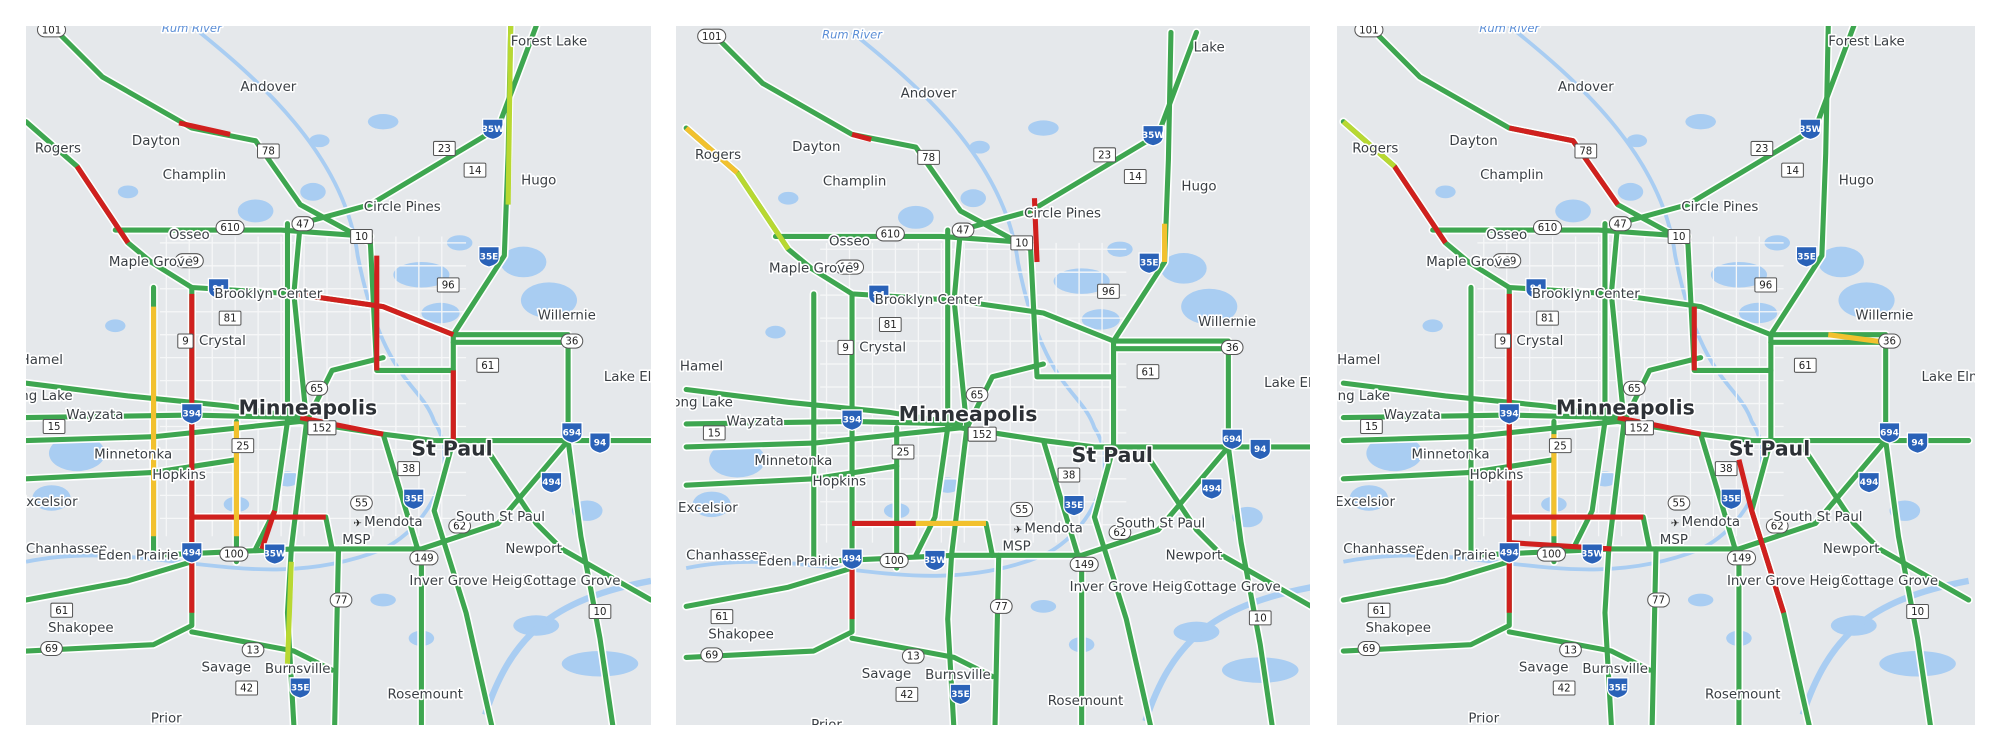 Image resolution: width=2000 pixels, height=741 pixels. I want to click on place-label: Willernie, so click(1884, 316).